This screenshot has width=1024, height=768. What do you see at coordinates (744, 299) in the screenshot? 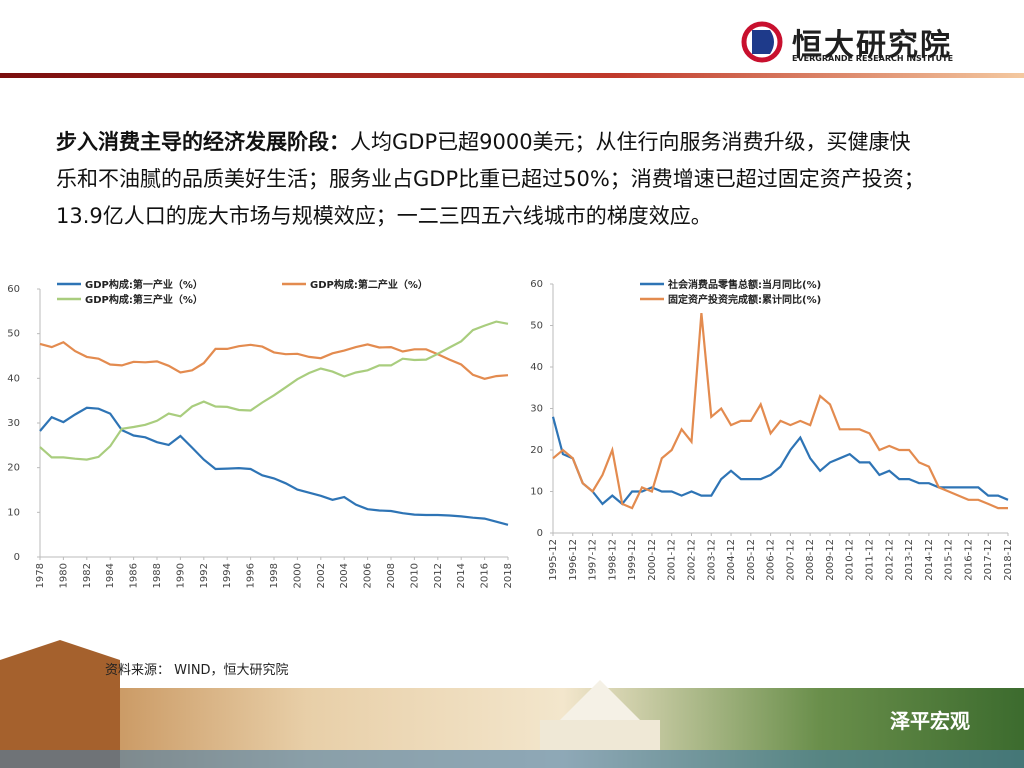
I see `legend-label: 固定资产投资完成额:累计同比(%)` at bounding box center [744, 299].